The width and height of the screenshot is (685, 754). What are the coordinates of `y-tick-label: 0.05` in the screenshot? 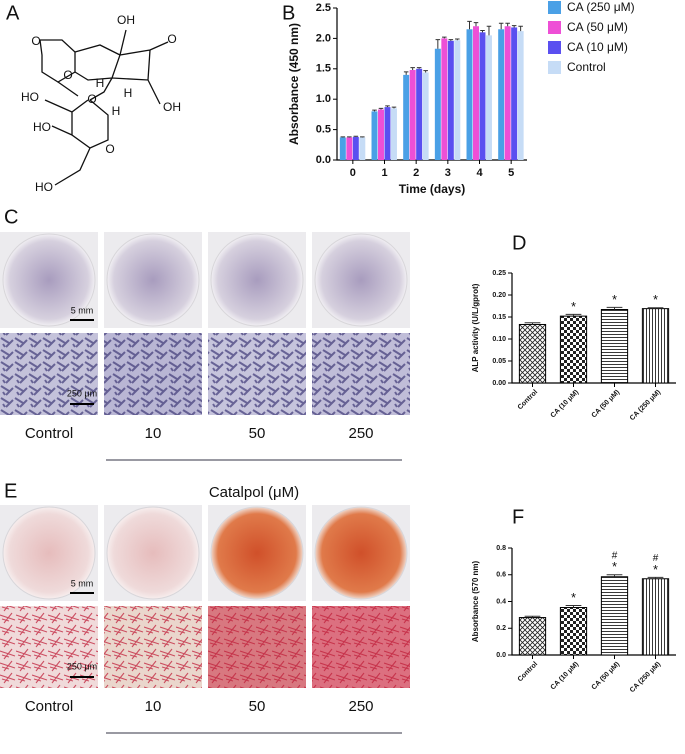 It's located at (499, 361).